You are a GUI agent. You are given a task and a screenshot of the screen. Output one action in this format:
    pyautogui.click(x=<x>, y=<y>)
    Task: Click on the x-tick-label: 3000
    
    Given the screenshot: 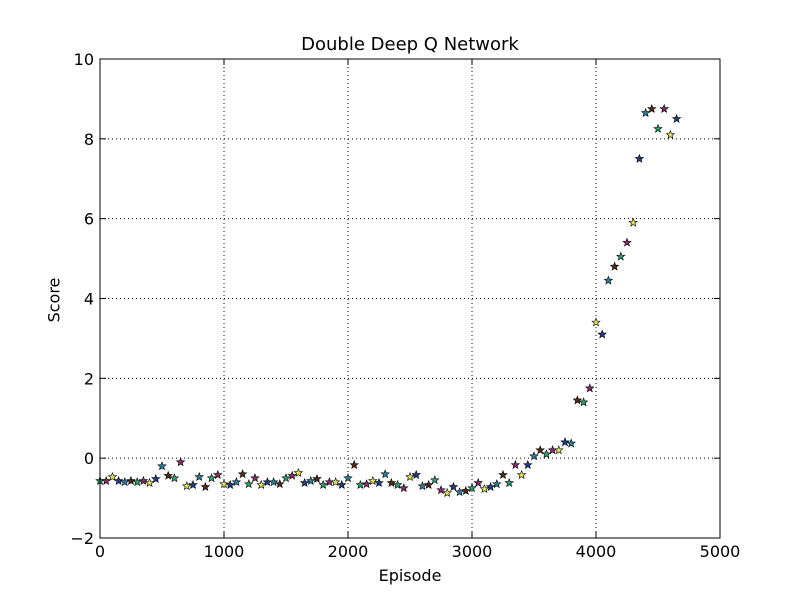 What is the action you would take?
    pyautogui.click(x=472, y=551)
    